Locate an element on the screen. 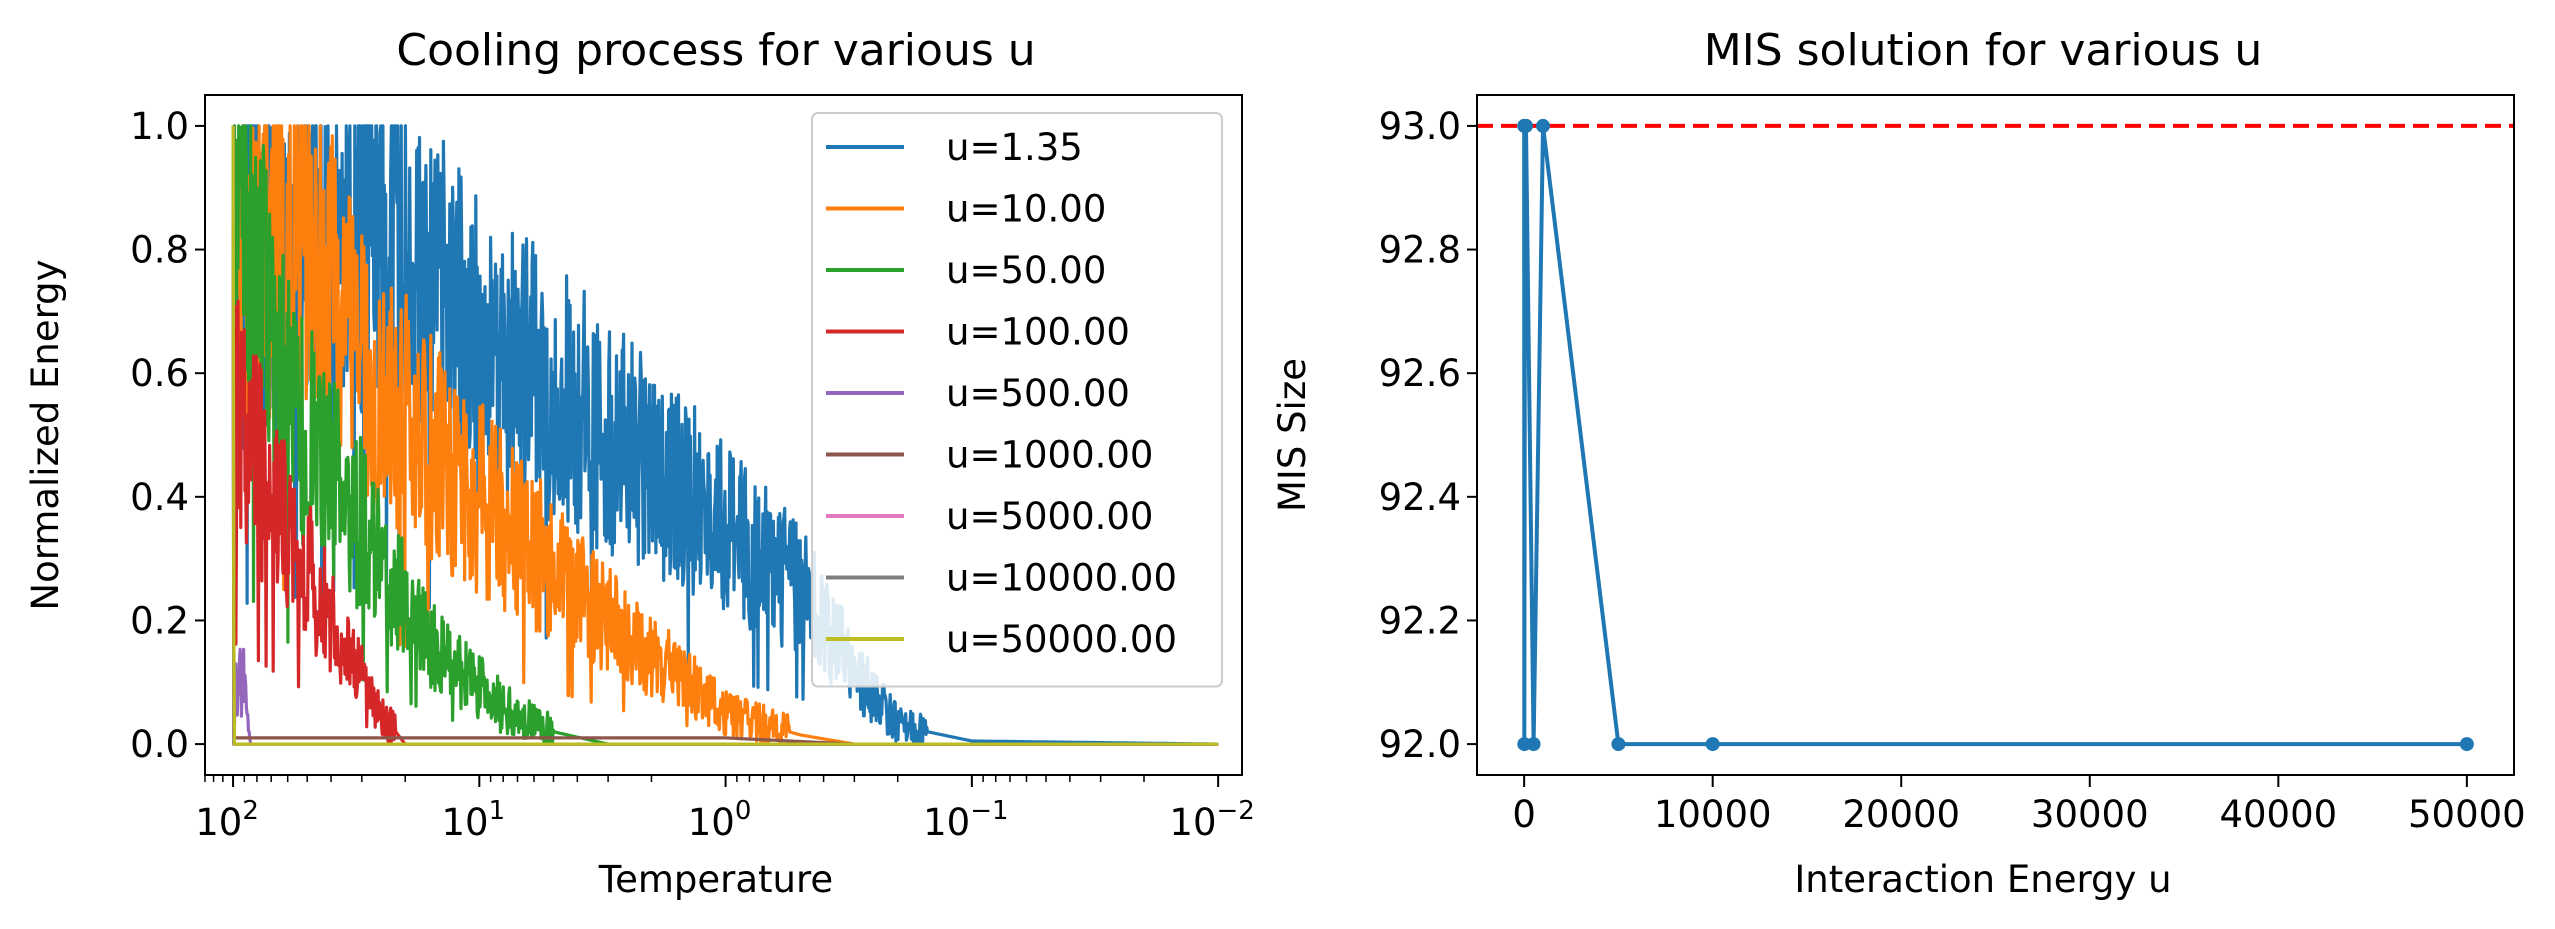 This screenshot has height=929, width=2555. left-x-tick-label: 10⁻¹ is located at coordinates (965, 820).